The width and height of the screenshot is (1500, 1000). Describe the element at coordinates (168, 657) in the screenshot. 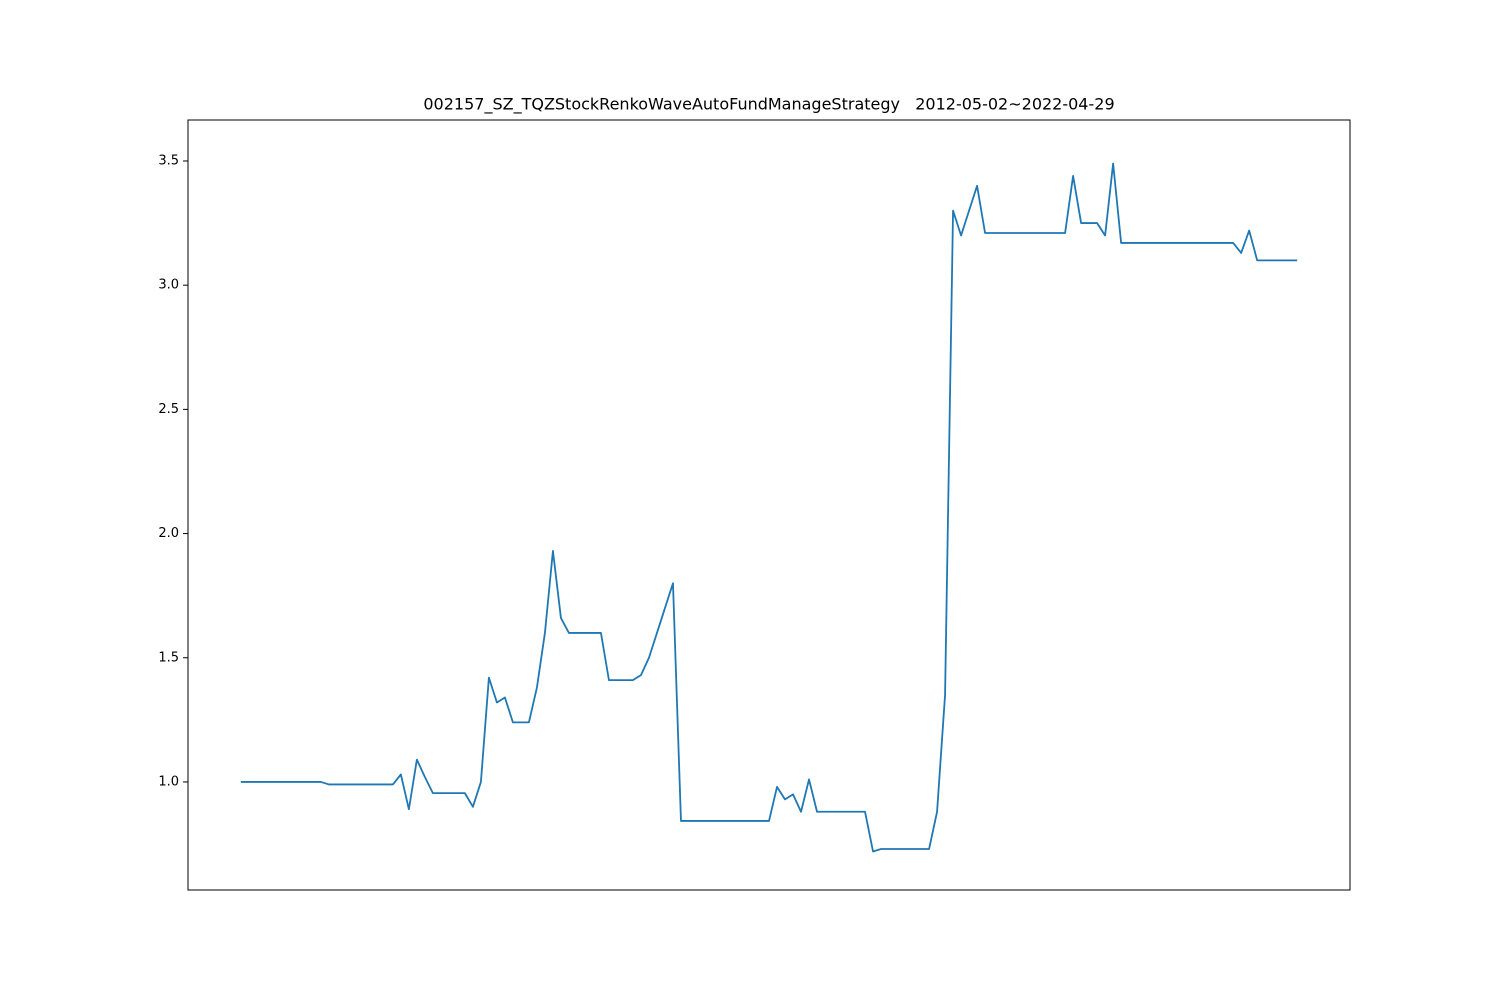

I see `y-tick-label: 1.5` at that location.